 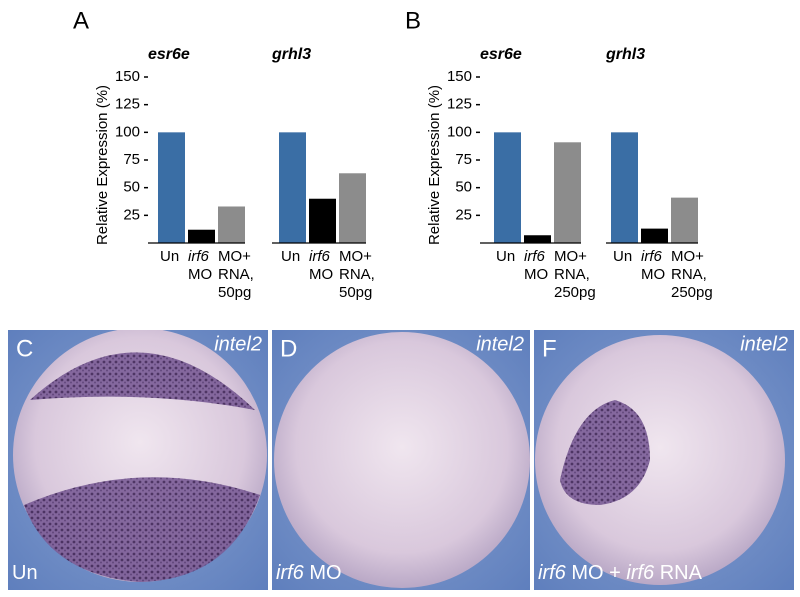 What do you see at coordinates (24, 348) in the screenshot?
I see `image-panel-label: C` at bounding box center [24, 348].